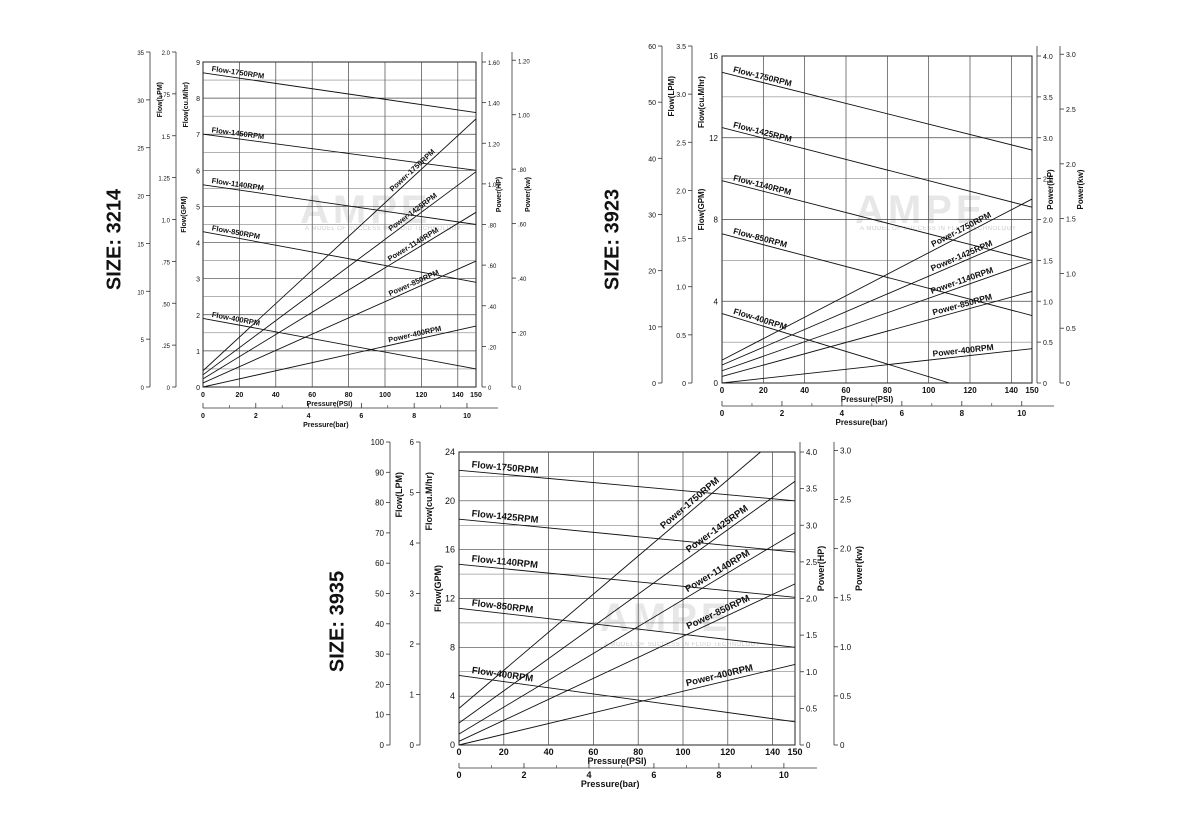 The height and width of the screenshot is (827, 1181). Describe the element at coordinates (330, 404) in the screenshot. I see `chart-0-psi-axis-label: Pressure(PSI)` at that location.